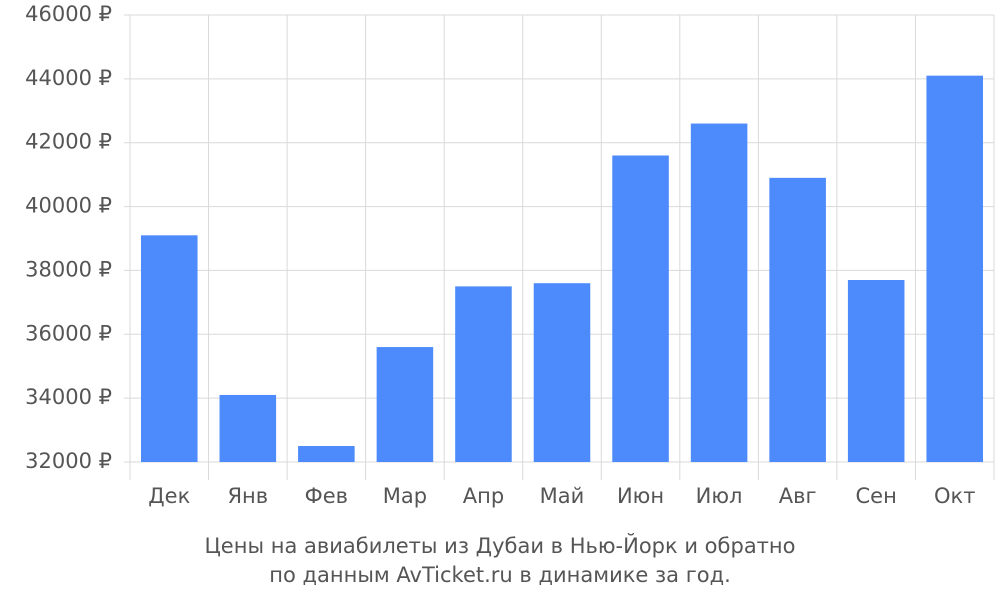  Describe the element at coordinates (247, 496) in the screenshot. I see `x-tick-label: Янв` at that location.